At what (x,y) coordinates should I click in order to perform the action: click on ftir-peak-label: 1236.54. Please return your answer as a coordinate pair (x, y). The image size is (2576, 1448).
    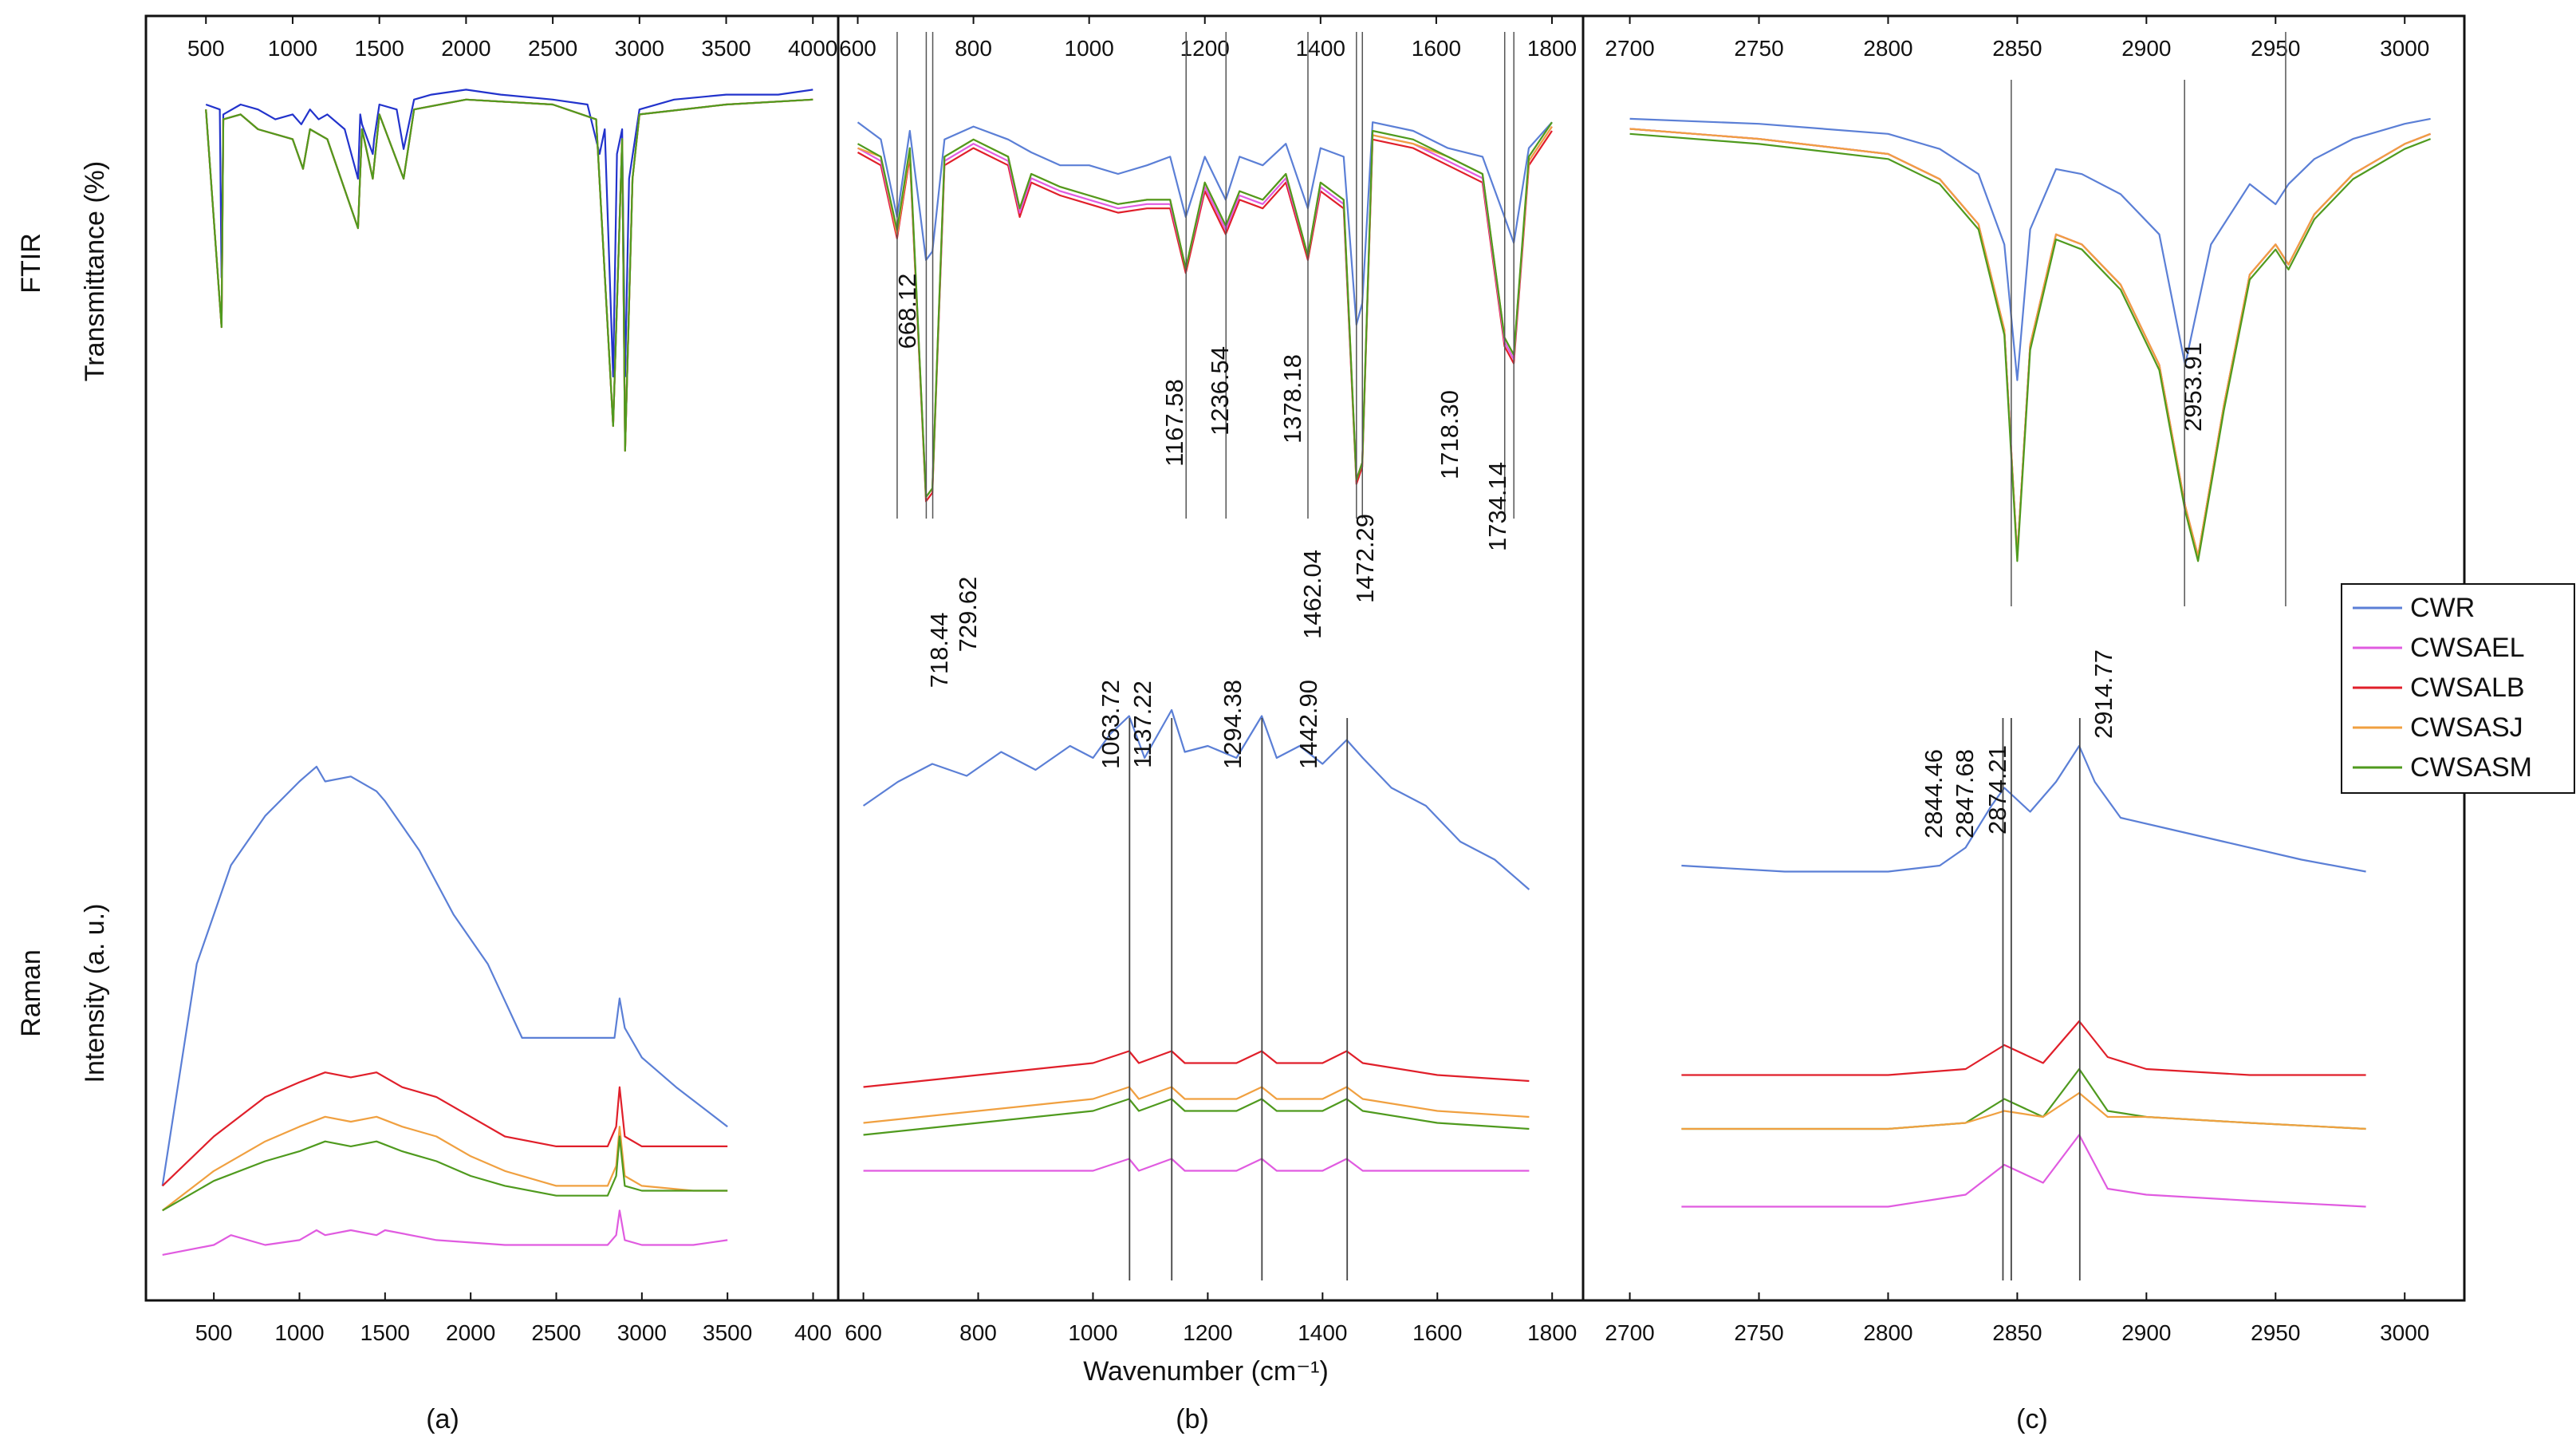
    Looking at the image, I should click on (1220, 391).